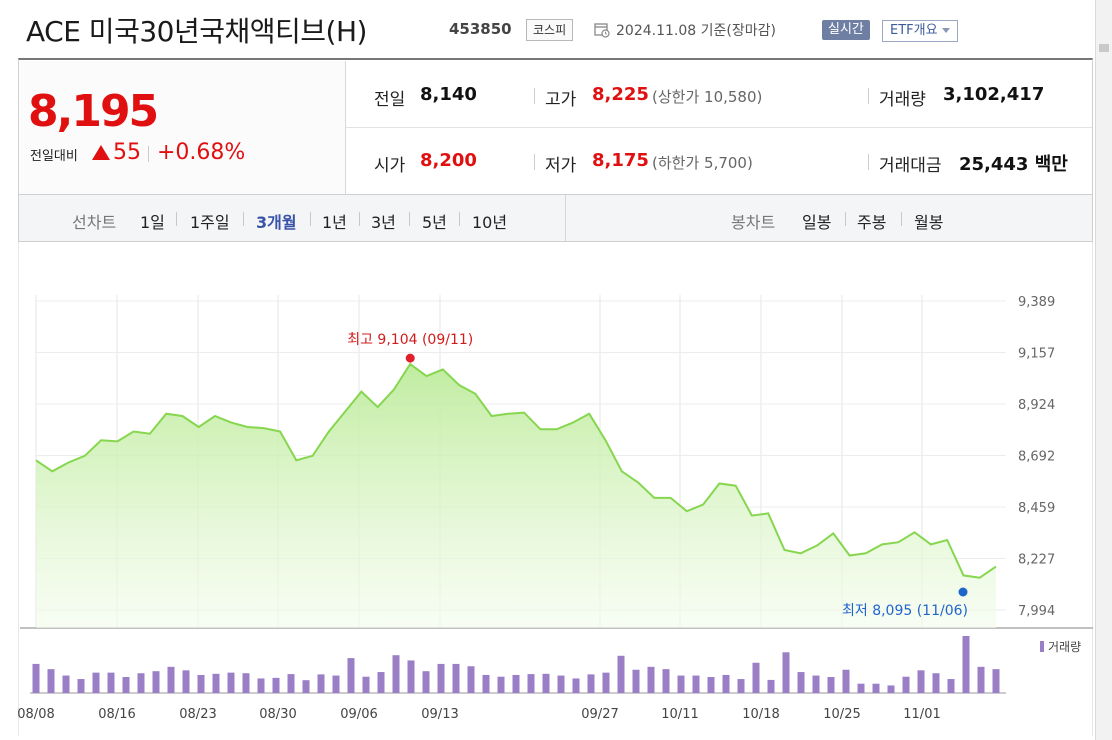 This screenshot has height=740, width=1112. Describe the element at coordinates (1042, 646) in the screenshot. I see `volume-legend-swatch` at that location.